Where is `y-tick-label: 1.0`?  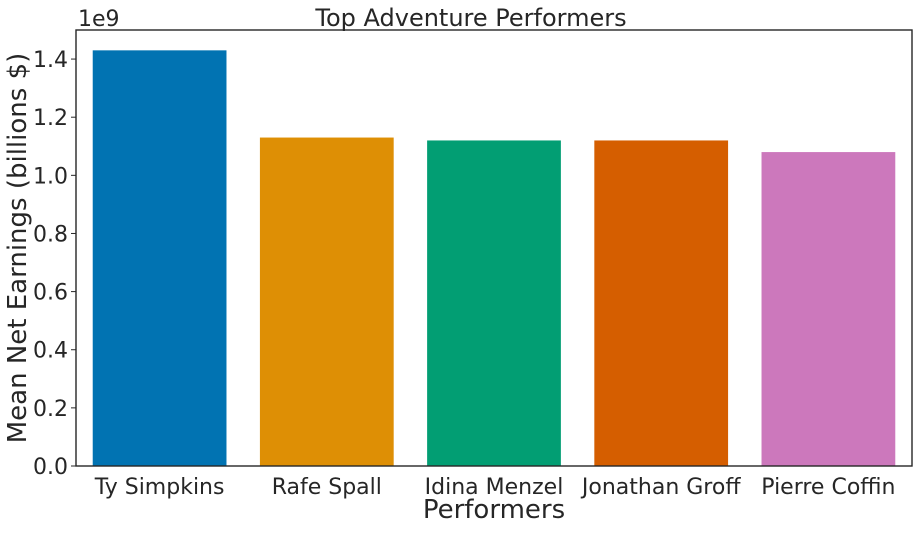 y-tick-label: 1.0 is located at coordinates (50, 176).